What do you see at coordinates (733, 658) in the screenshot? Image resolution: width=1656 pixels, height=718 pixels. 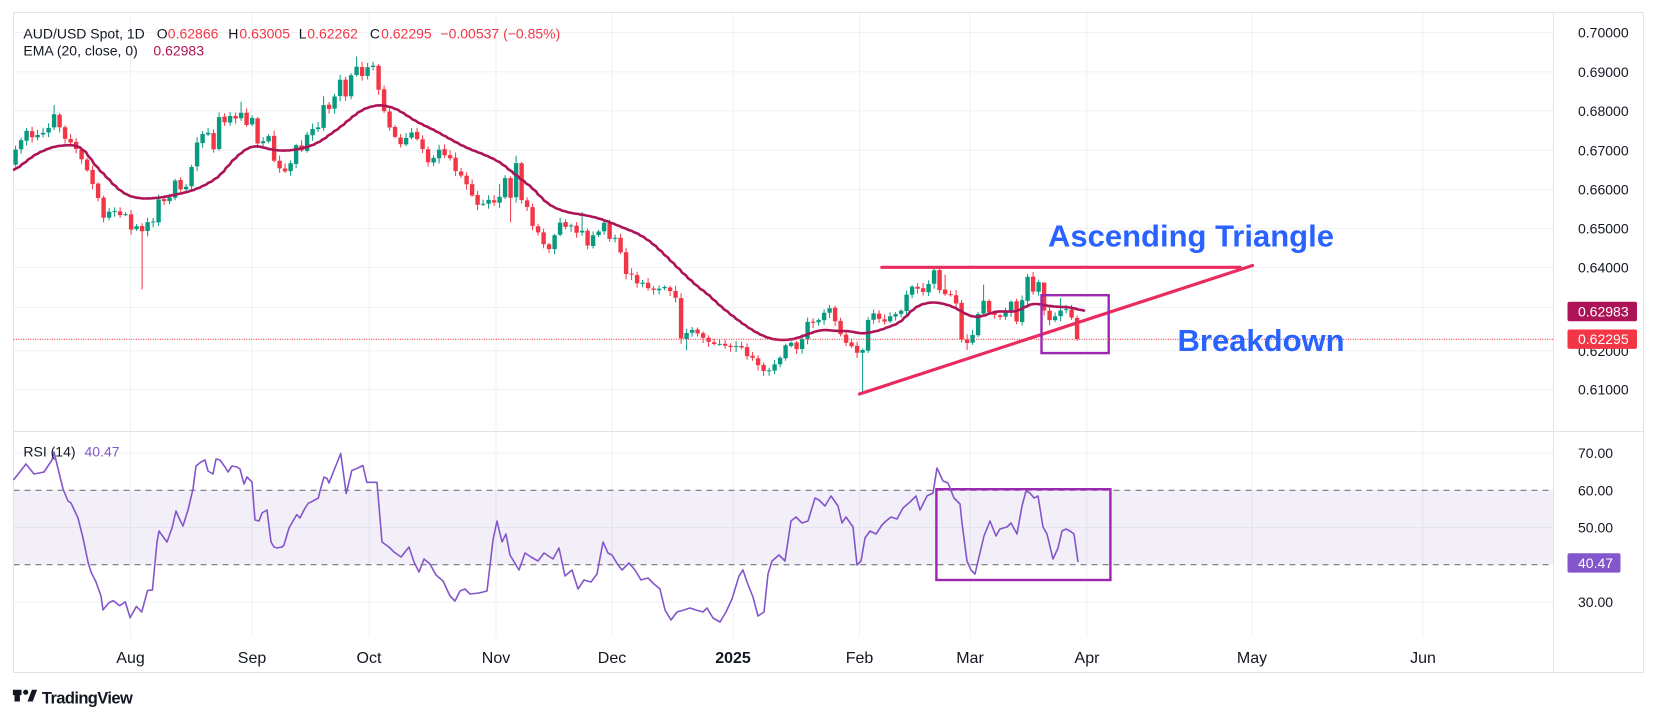 I see `svg-text: 2025` at bounding box center [733, 658].